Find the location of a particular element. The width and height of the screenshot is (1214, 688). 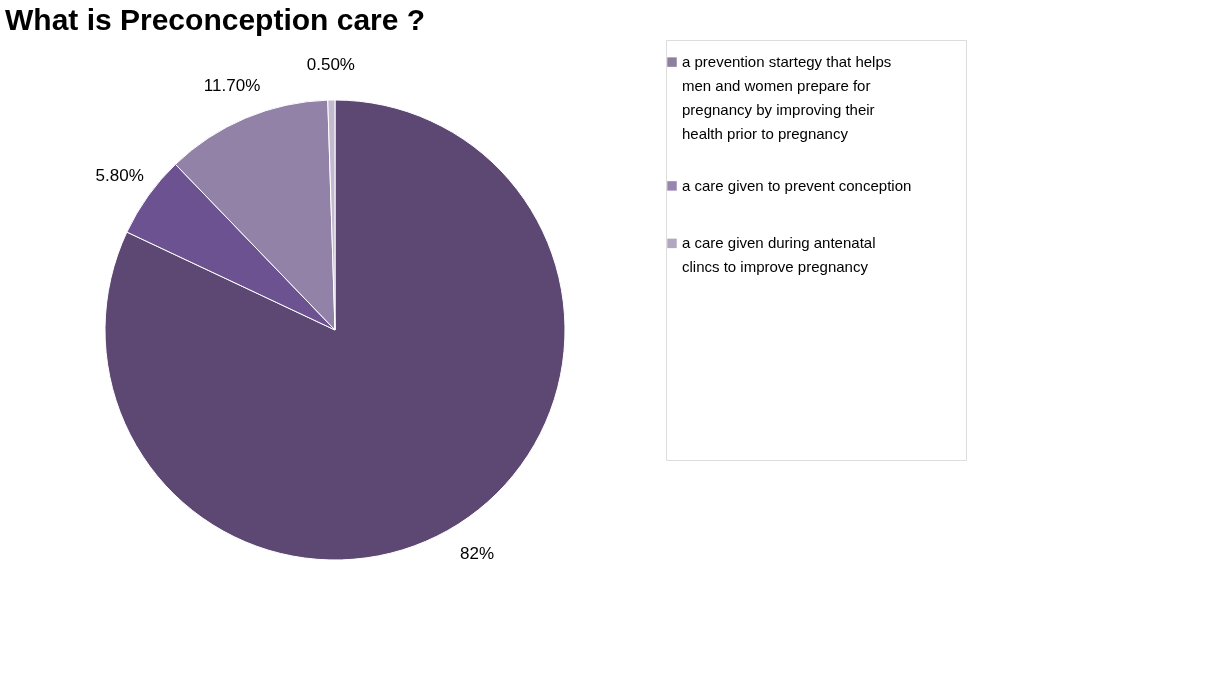

data-label: 5.80% is located at coordinates (119, 175).